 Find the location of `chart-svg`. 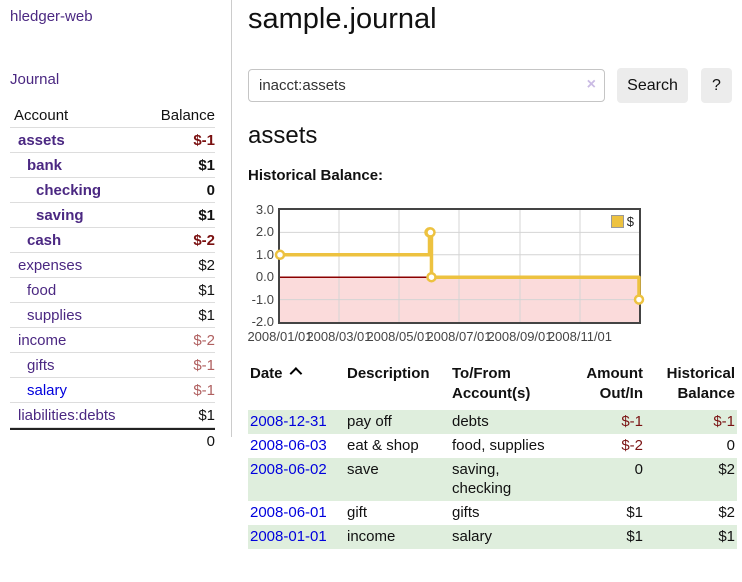

chart-svg is located at coordinates (459, 266).